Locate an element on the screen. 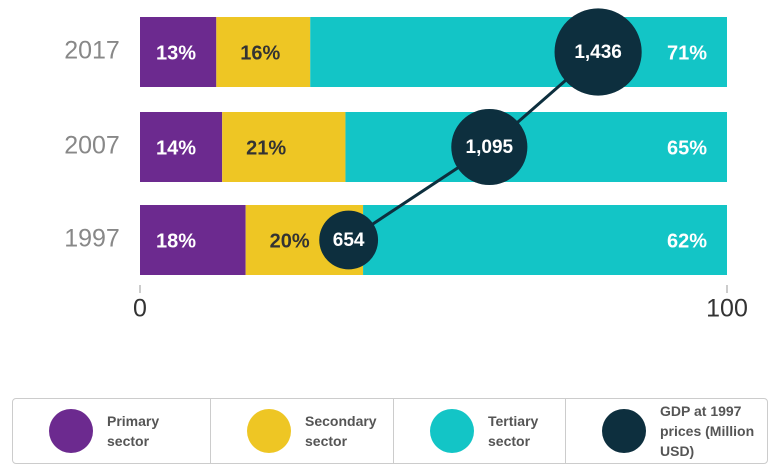 The height and width of the screenshot is (468, 782). legend-label: Primary sector is located at coordinates (133, 431).